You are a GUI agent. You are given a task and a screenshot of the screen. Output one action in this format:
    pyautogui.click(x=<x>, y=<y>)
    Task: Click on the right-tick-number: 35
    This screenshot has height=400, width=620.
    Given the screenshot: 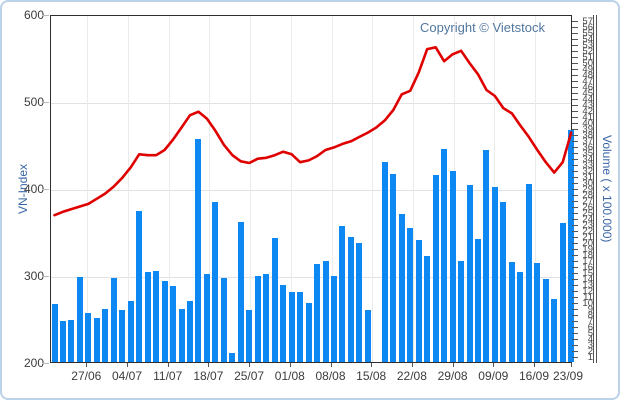 What is the action you would take?
    pyautogui.click(x=587, y=153)
    